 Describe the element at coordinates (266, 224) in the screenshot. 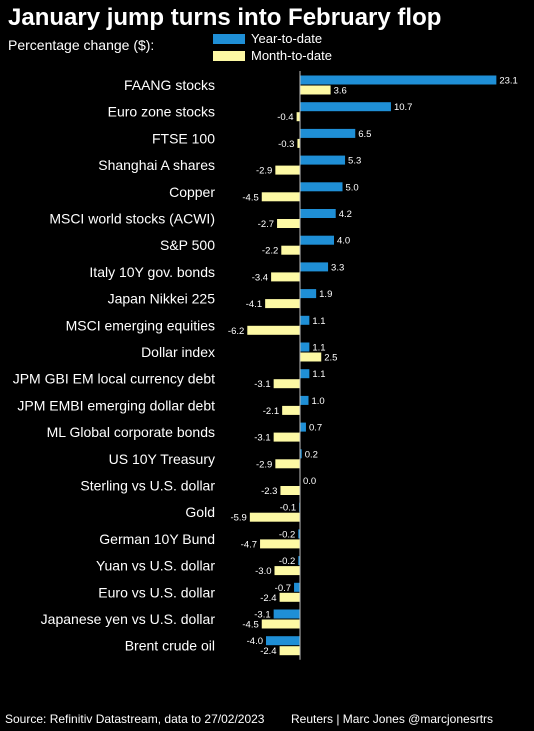

I see `value-label-mtd-msci-world-stocks-acwi: -2.7` at that location.